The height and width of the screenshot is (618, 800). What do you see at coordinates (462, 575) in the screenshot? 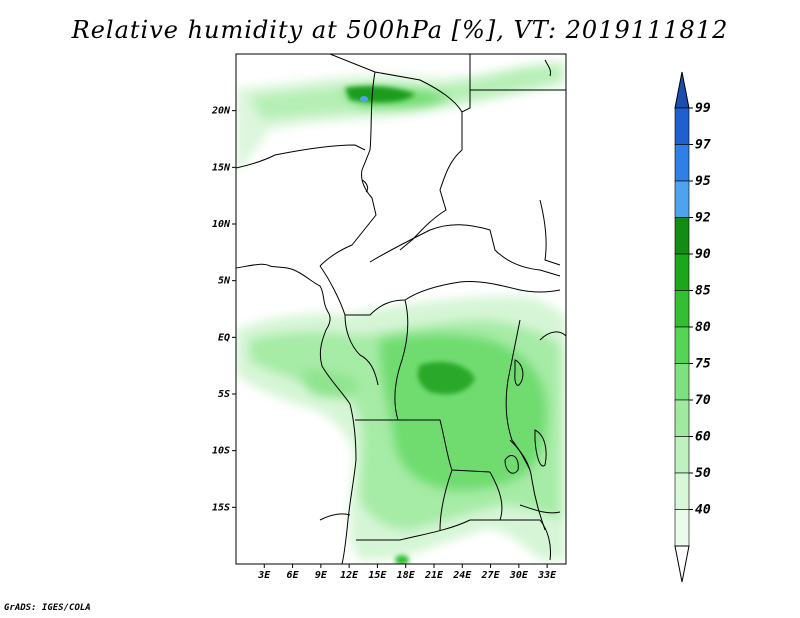
I see `lon-tick-label: 24E` at bounding box center [462, 575].